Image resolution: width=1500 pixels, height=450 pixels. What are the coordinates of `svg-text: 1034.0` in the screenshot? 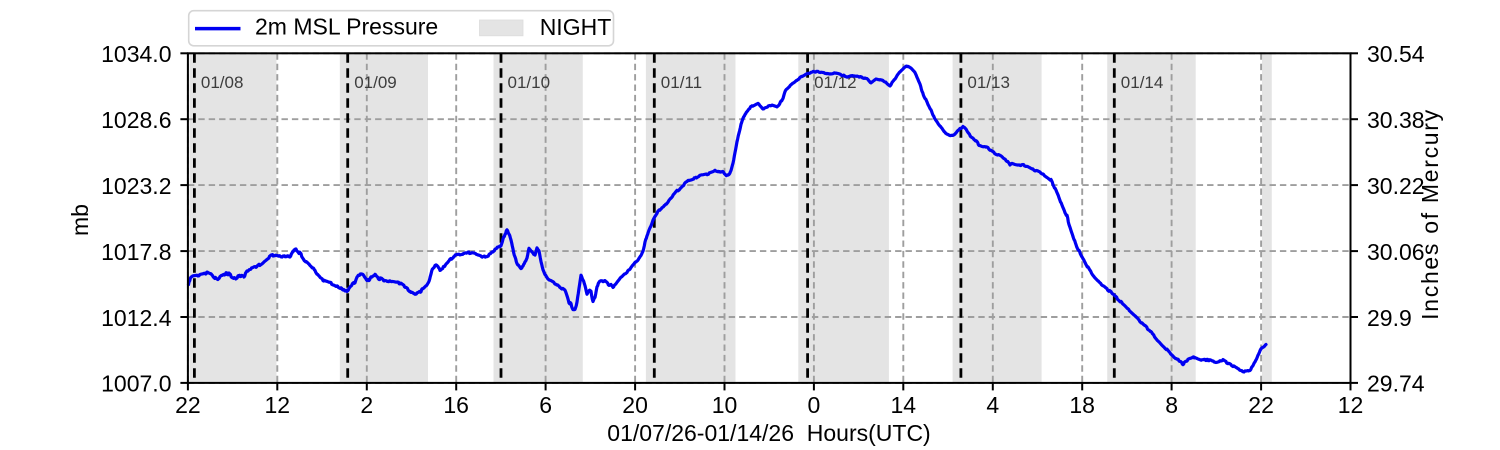 It's located at (136, 54).